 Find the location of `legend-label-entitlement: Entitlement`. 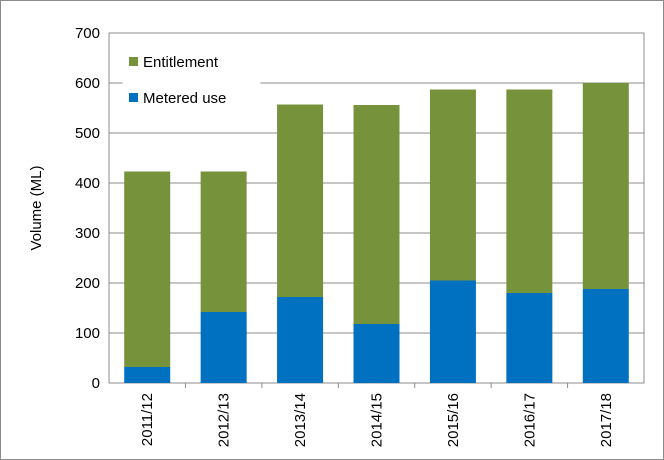

legend-label-entitlement: Entitlement is located at coordinates (181, 62).